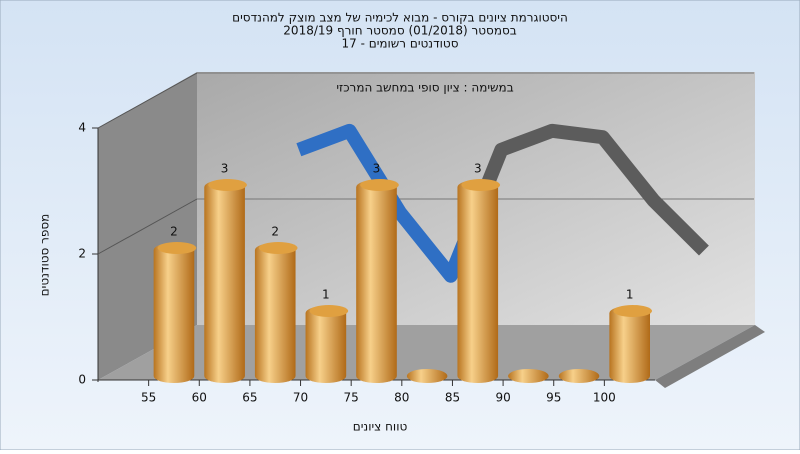 The height and width of the screenshot is (454, 800). What do you see at coordinates (399, 31) in the screenshot?
I see `chart-subtitle: בסמסטר (01/2018) סמסטר חורף 2018/19` at bounding box center [399, 31].